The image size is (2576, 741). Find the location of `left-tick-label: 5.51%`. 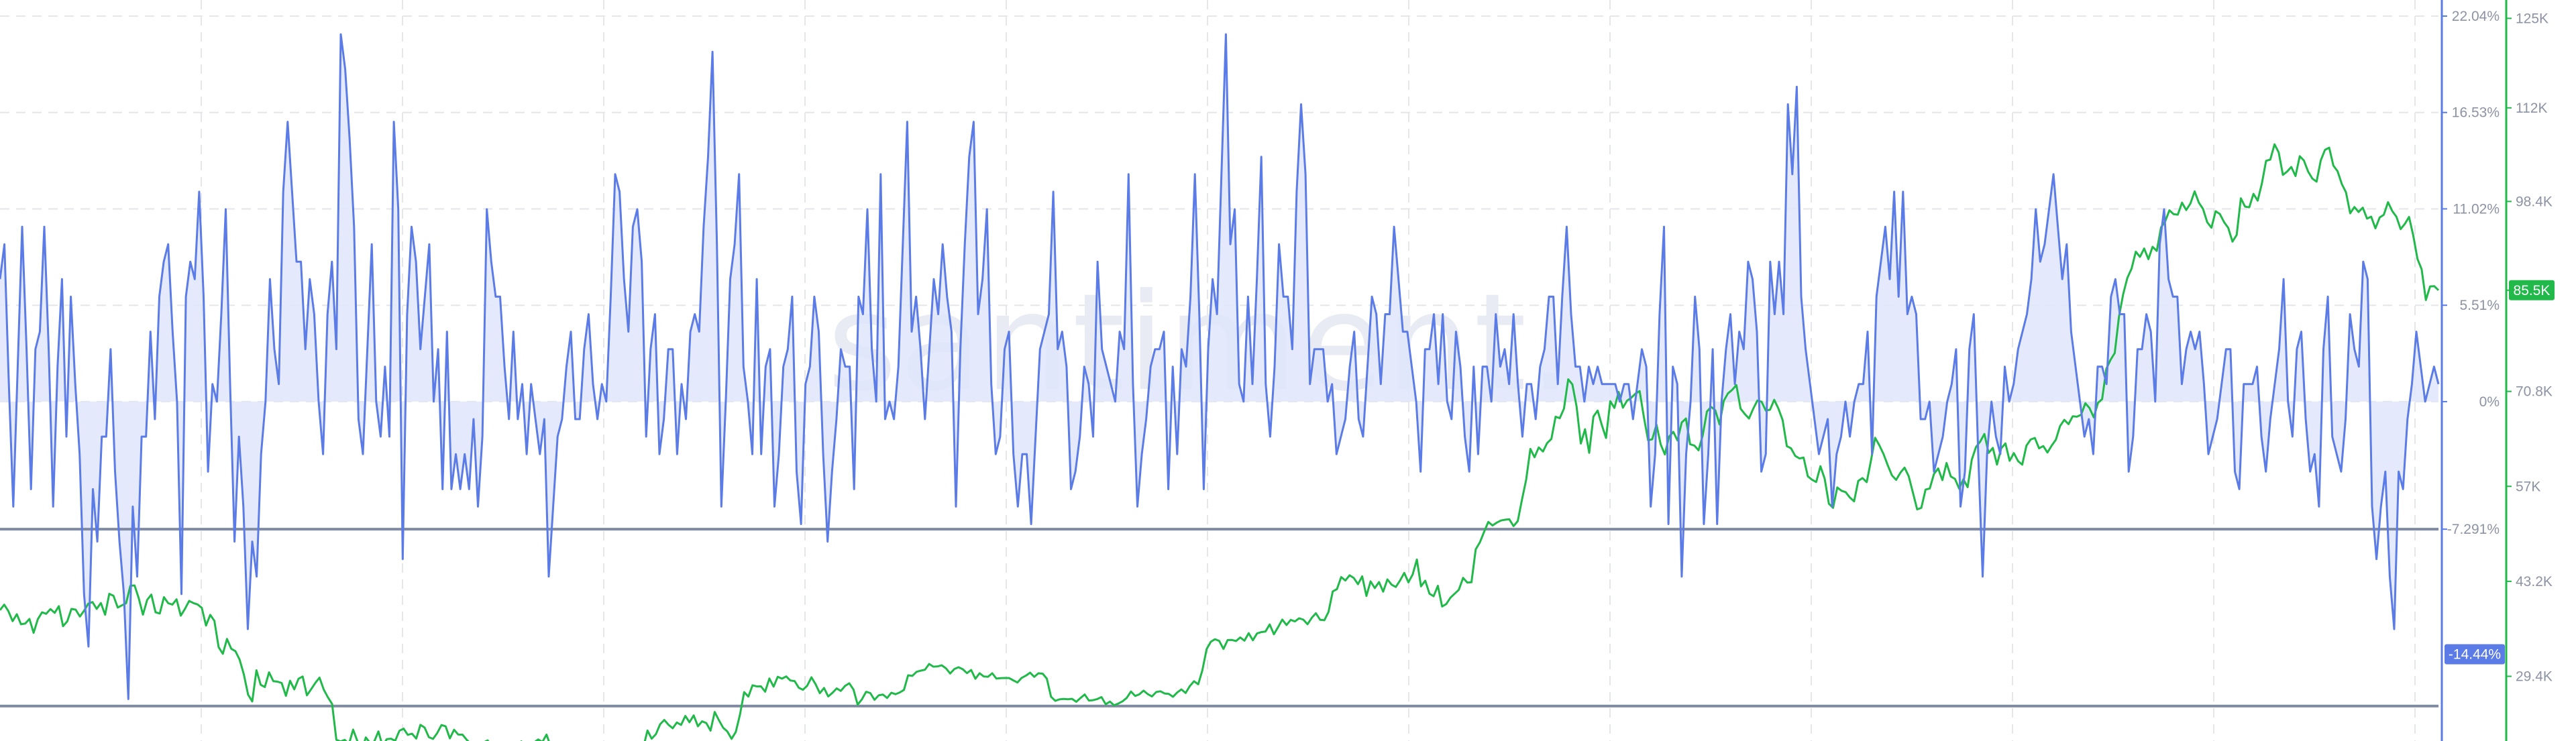

left-tick-label: 5.51% is located at coordinates (2479, 305).